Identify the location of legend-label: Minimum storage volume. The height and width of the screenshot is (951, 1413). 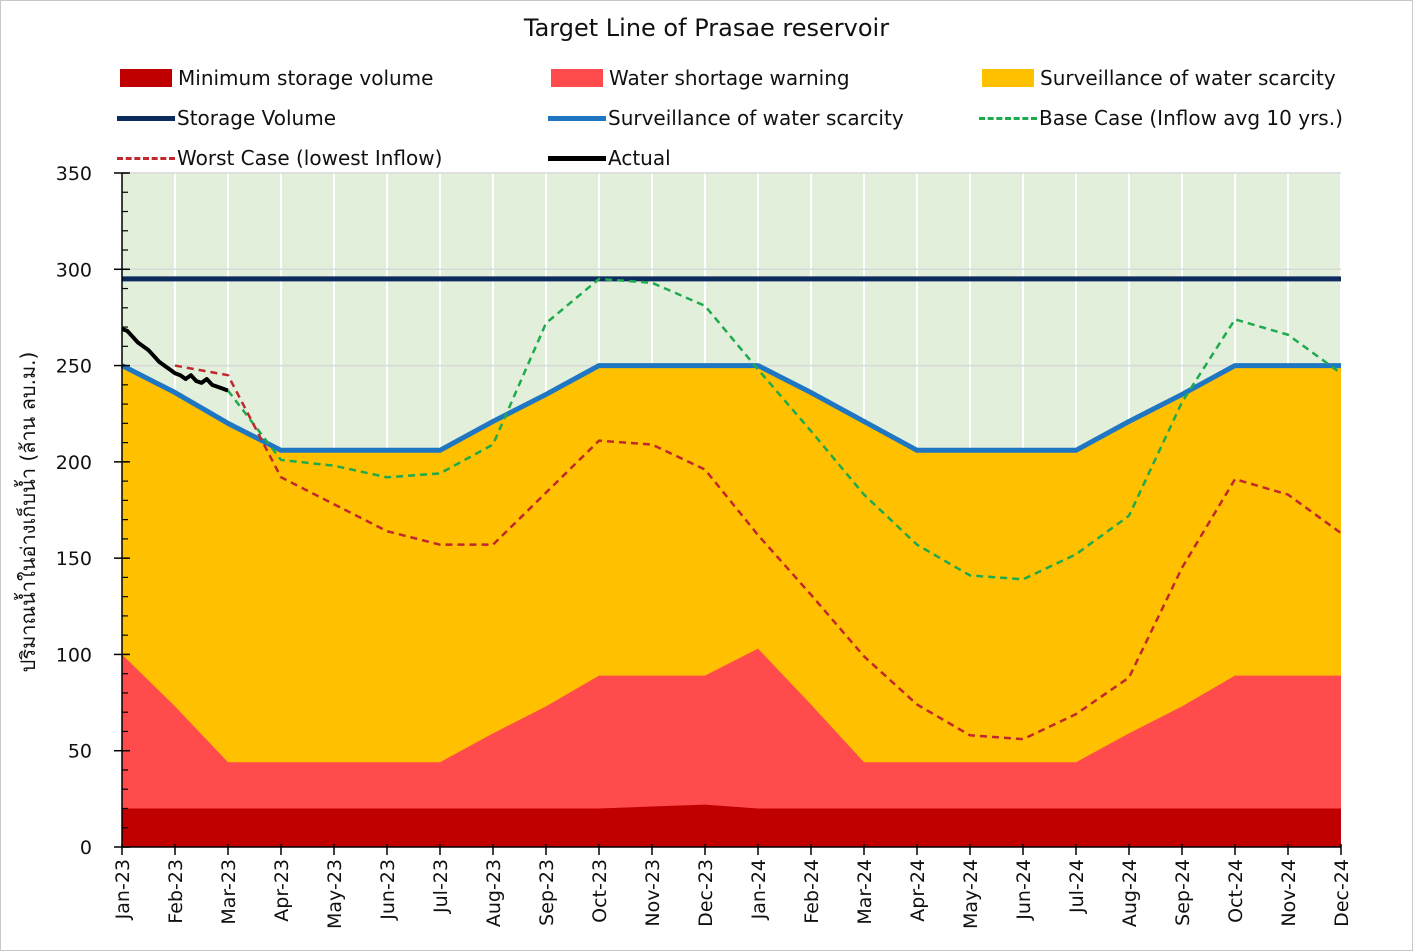
(306, 78).